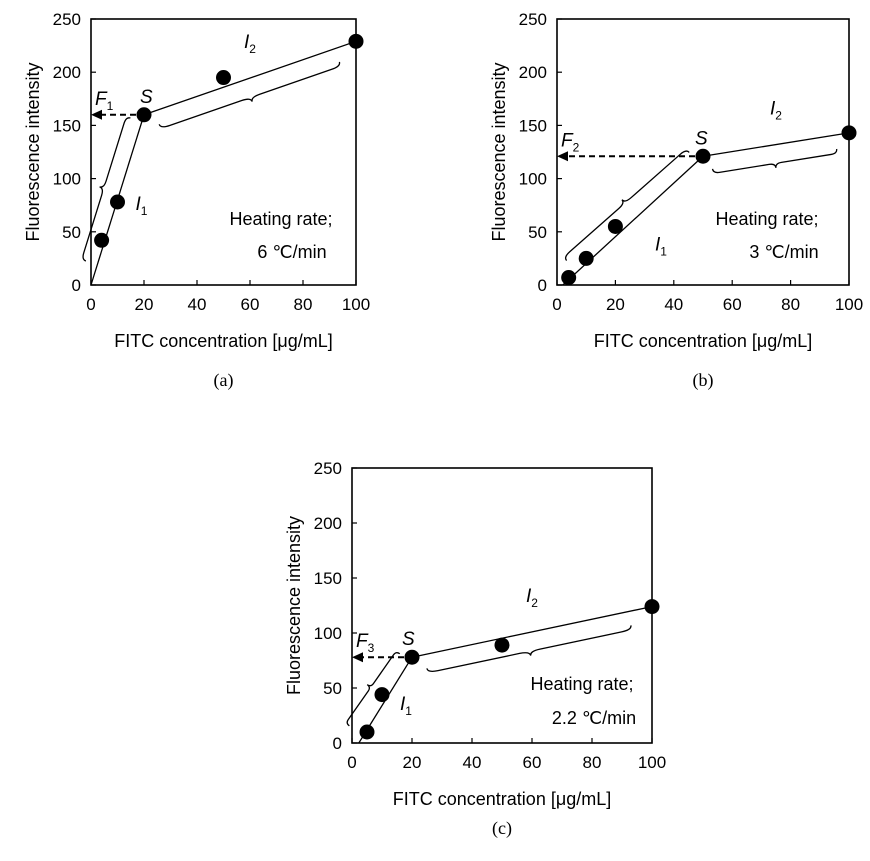  What do you see at coordinates (594, 718) in the screenshot?
I see `heating-rate-value: 2.2 ℃/min` at bounding box center [594, 718].